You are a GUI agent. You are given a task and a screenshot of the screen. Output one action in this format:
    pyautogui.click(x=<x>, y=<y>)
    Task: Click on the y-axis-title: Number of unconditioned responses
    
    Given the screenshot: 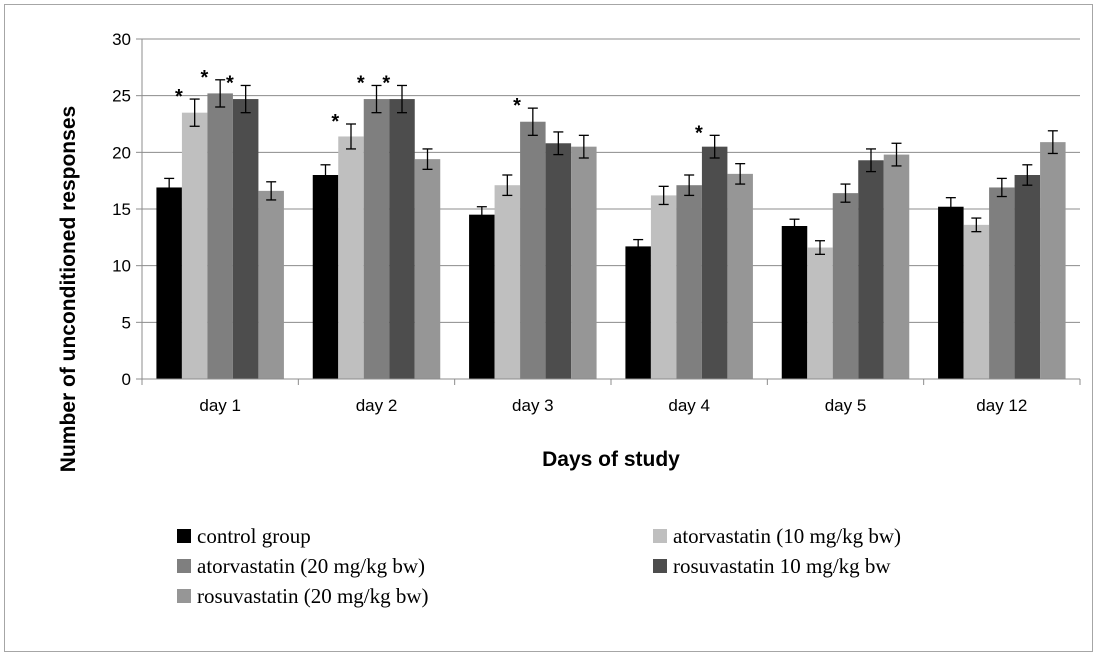 What is the action you would take?
    pyautogui.click(x=68, y=289)
    